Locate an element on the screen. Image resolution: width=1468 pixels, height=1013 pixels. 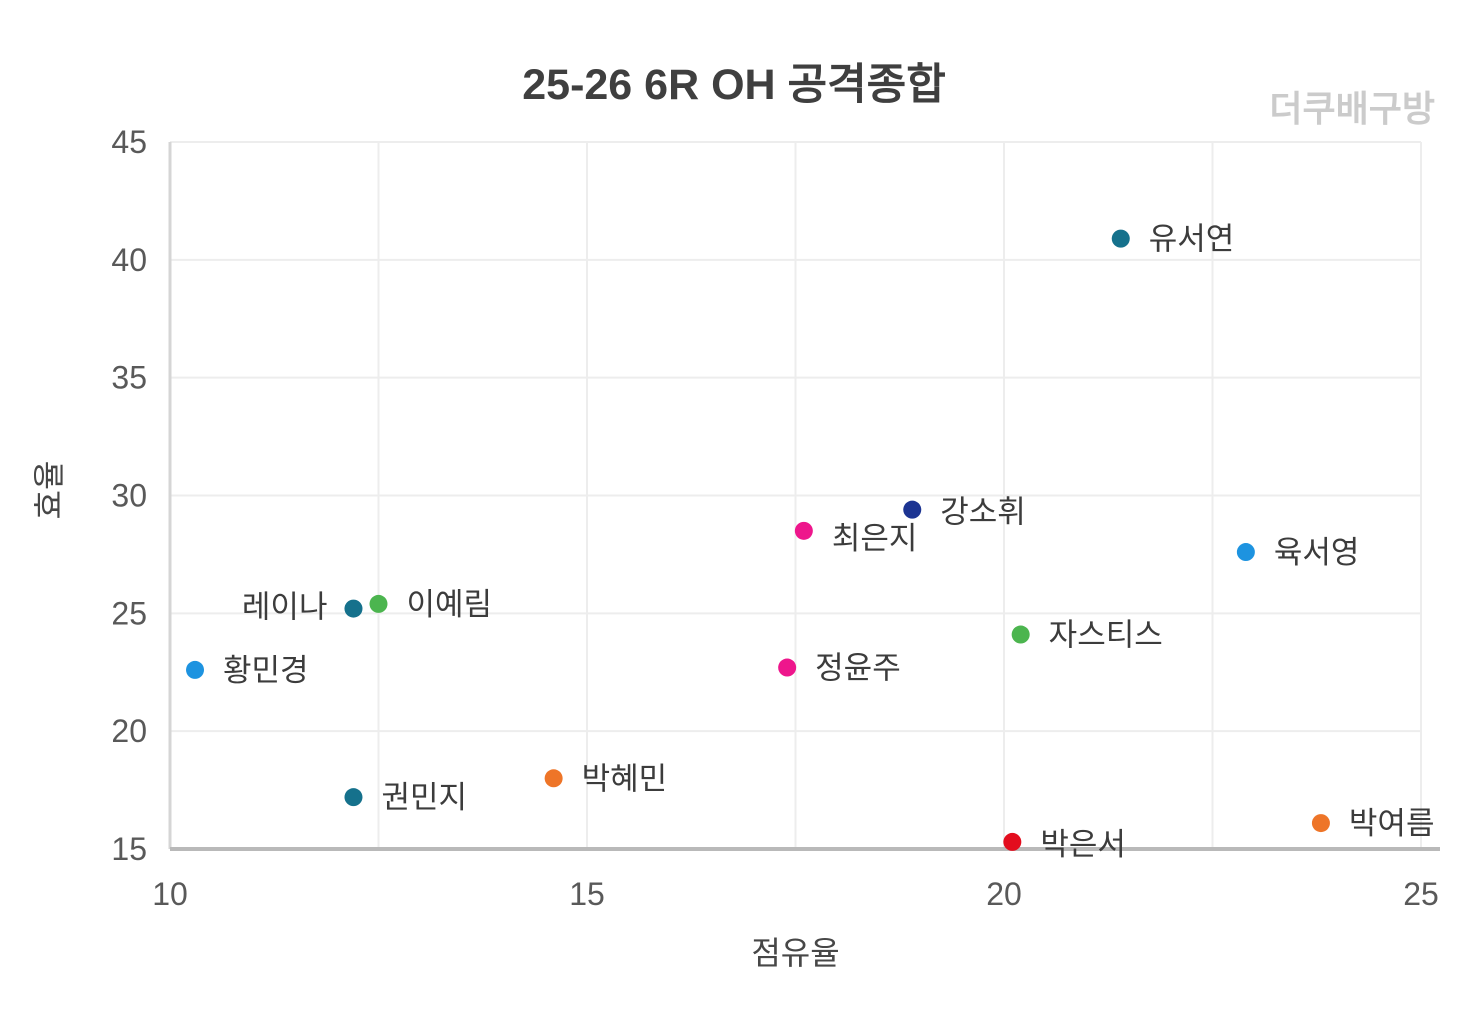
x-tick-label: 25 is located at coordinates (1421, 894).